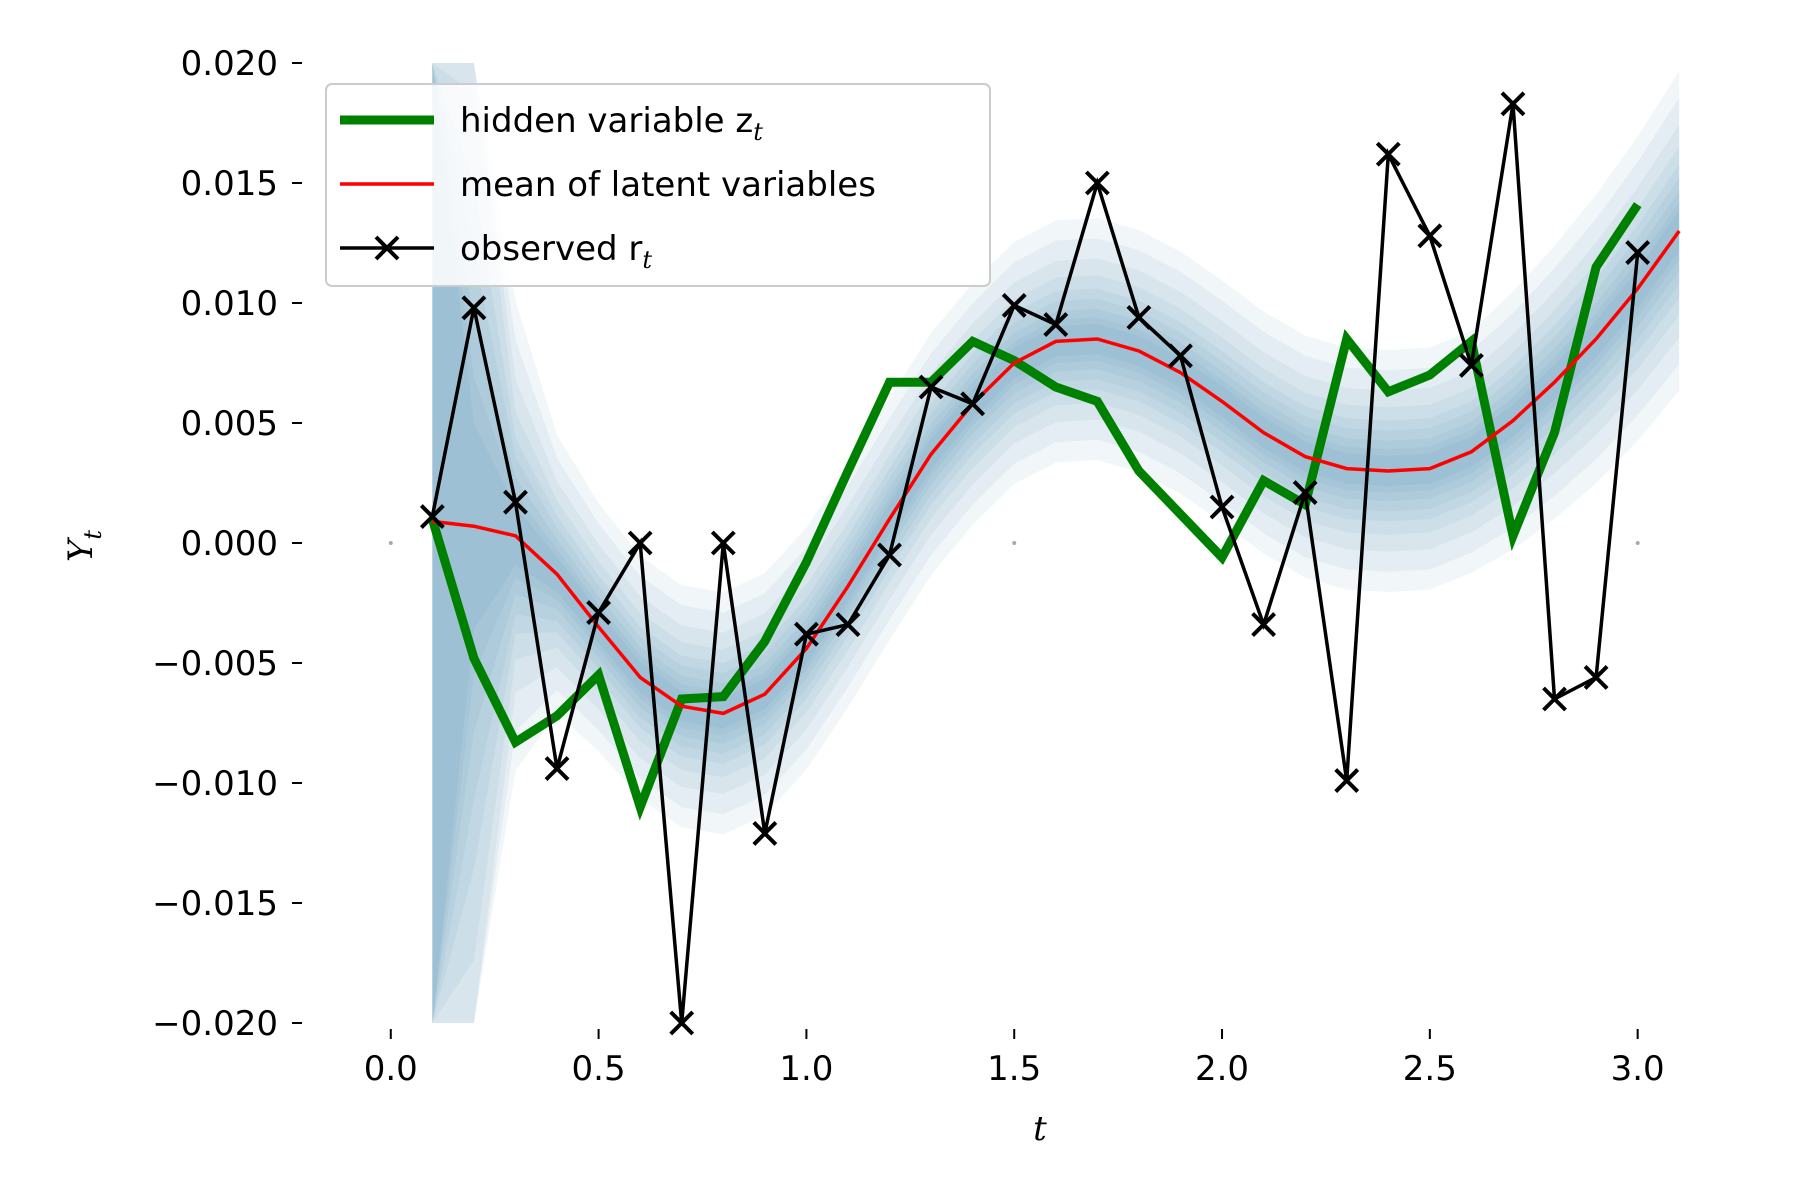 The image size is (1800, 1200). What do you see at coordinates (1430, 1069) in the screenshot?
I see `x-tick-label: 2.5` at bounding box center [1430, 1069].